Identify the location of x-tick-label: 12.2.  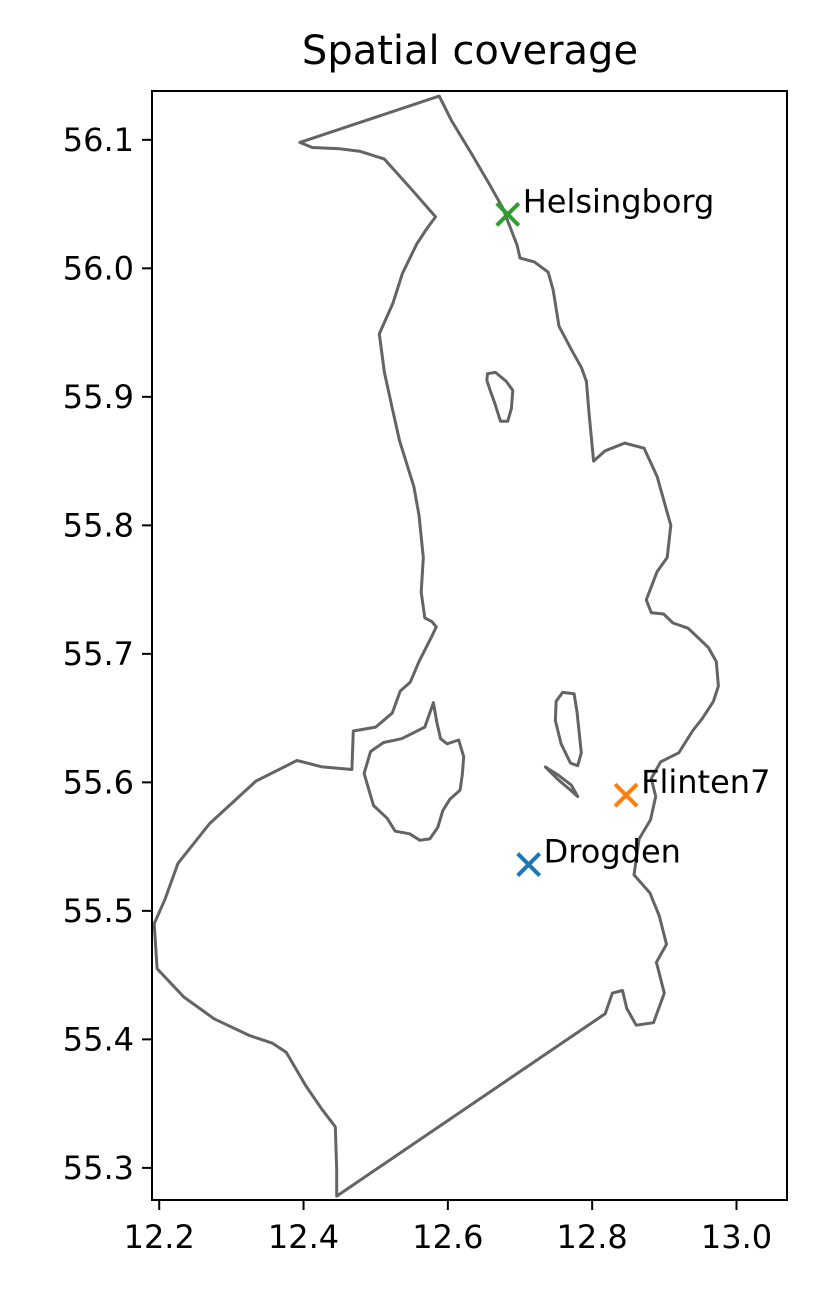
(159, 1237).